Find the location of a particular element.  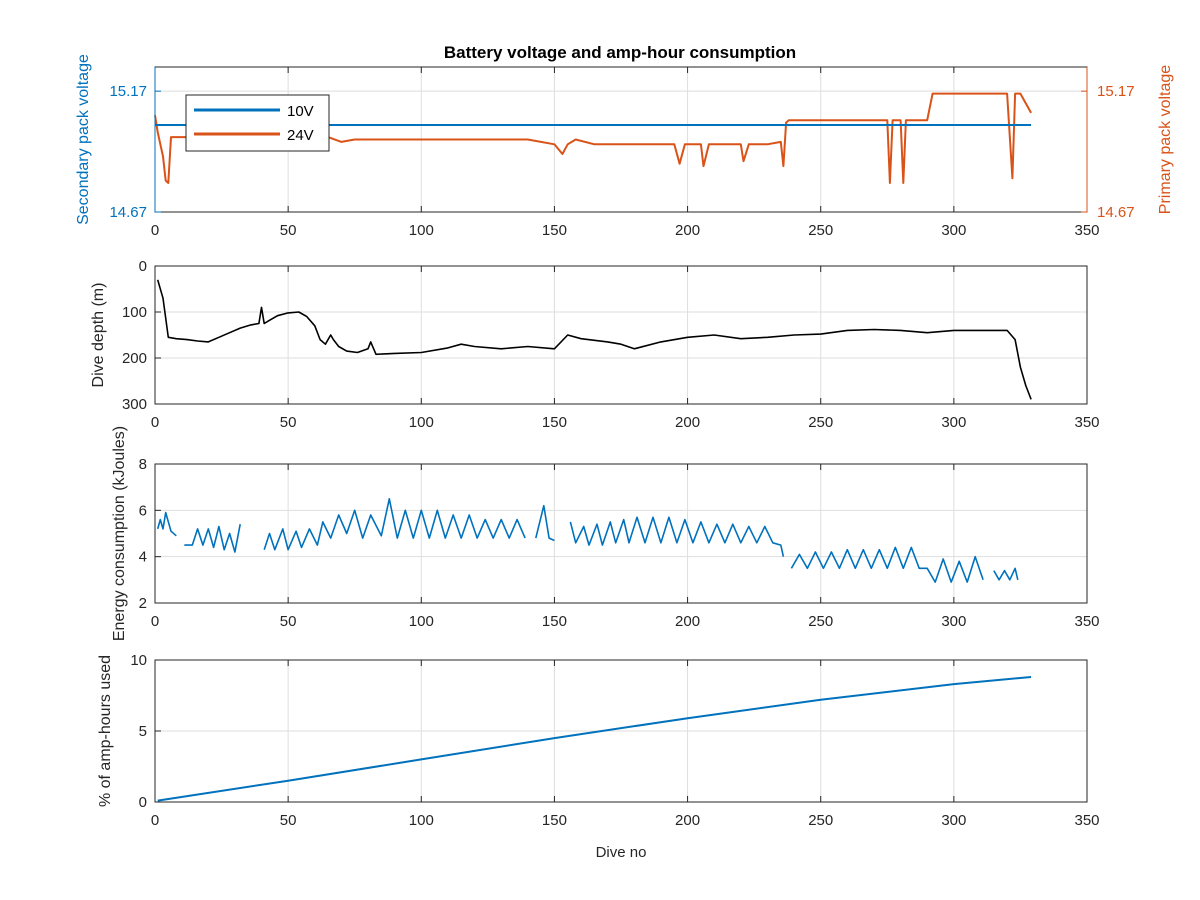

y-tick-label: 10 is located at coordinates (138, 660).